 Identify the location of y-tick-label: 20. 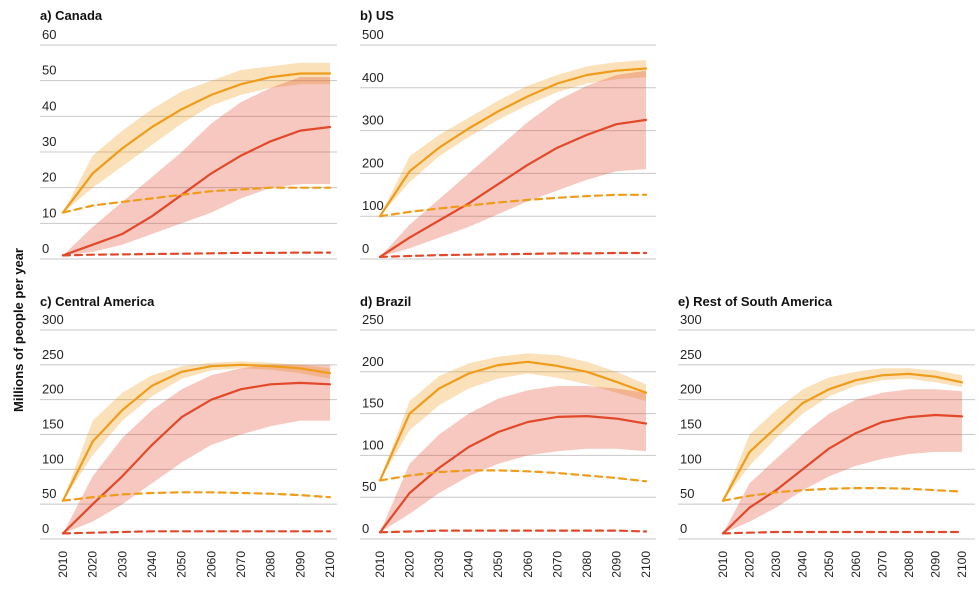
(49, 177).